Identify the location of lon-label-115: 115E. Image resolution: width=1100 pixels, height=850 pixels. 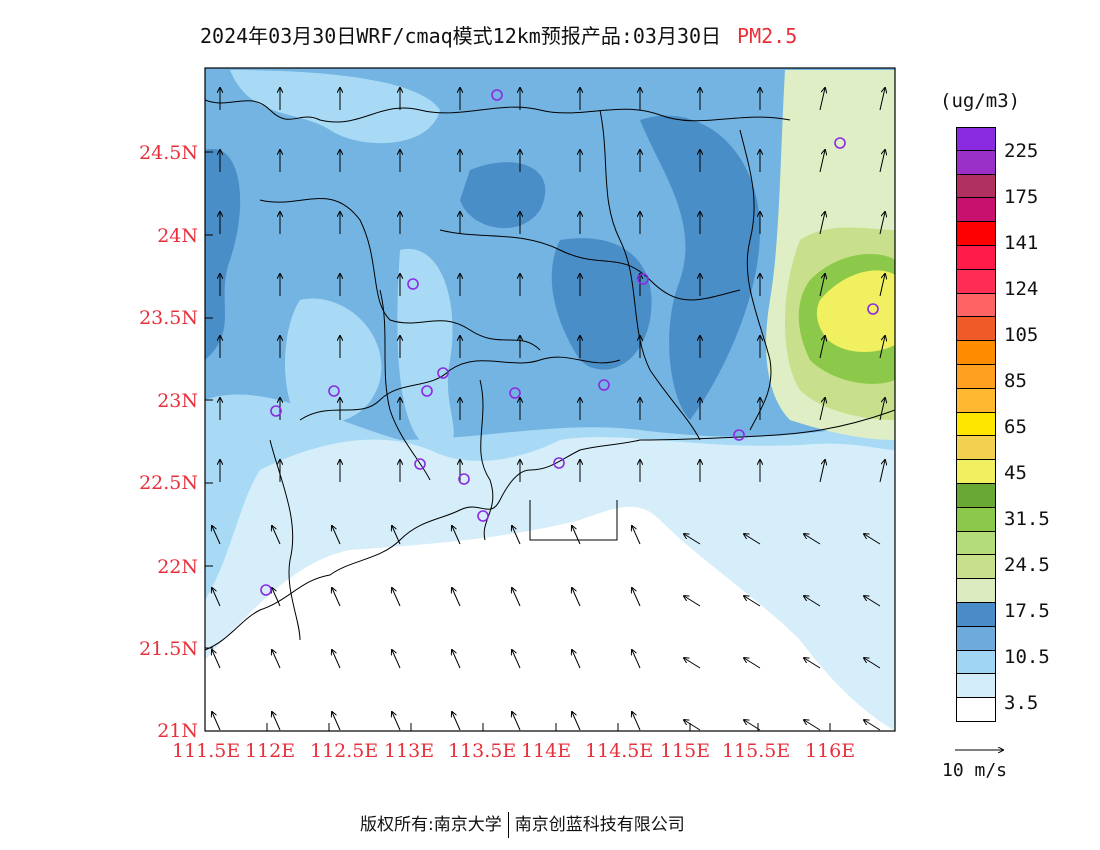
(685, 751).